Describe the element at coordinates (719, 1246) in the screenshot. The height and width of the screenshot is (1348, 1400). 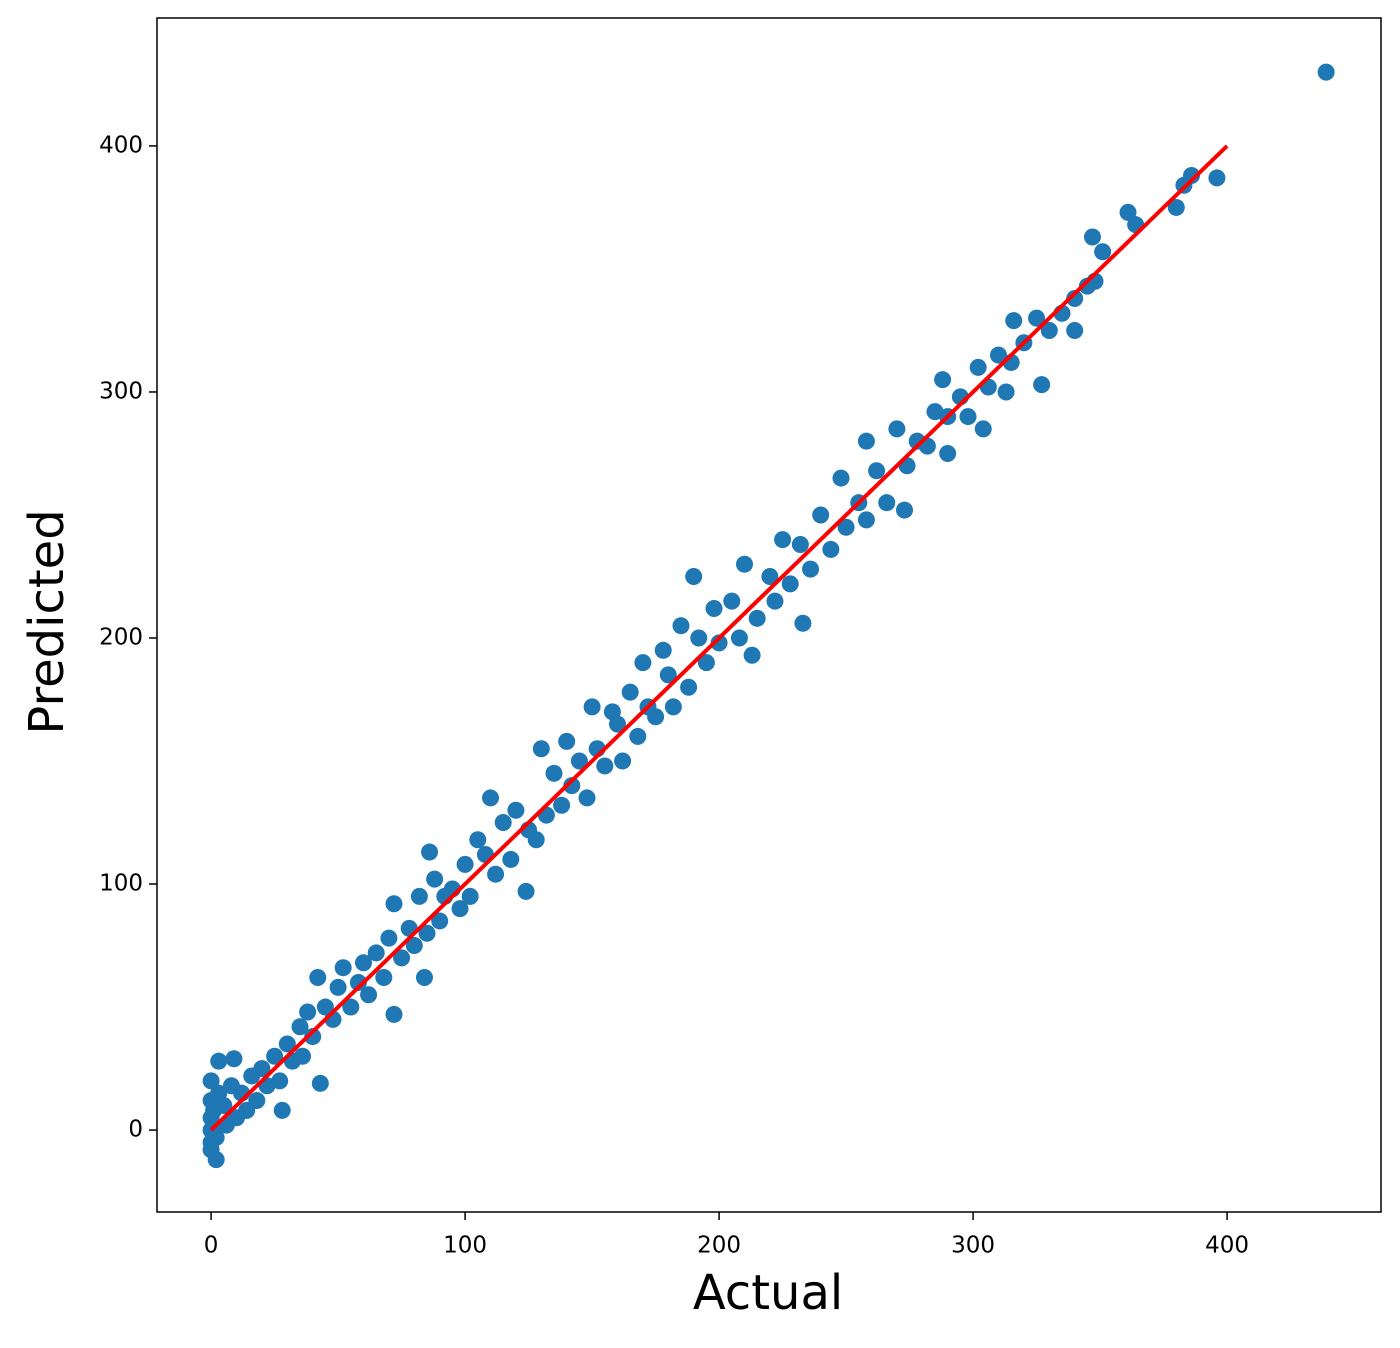
I see `x-tick-label: 200` at that location.